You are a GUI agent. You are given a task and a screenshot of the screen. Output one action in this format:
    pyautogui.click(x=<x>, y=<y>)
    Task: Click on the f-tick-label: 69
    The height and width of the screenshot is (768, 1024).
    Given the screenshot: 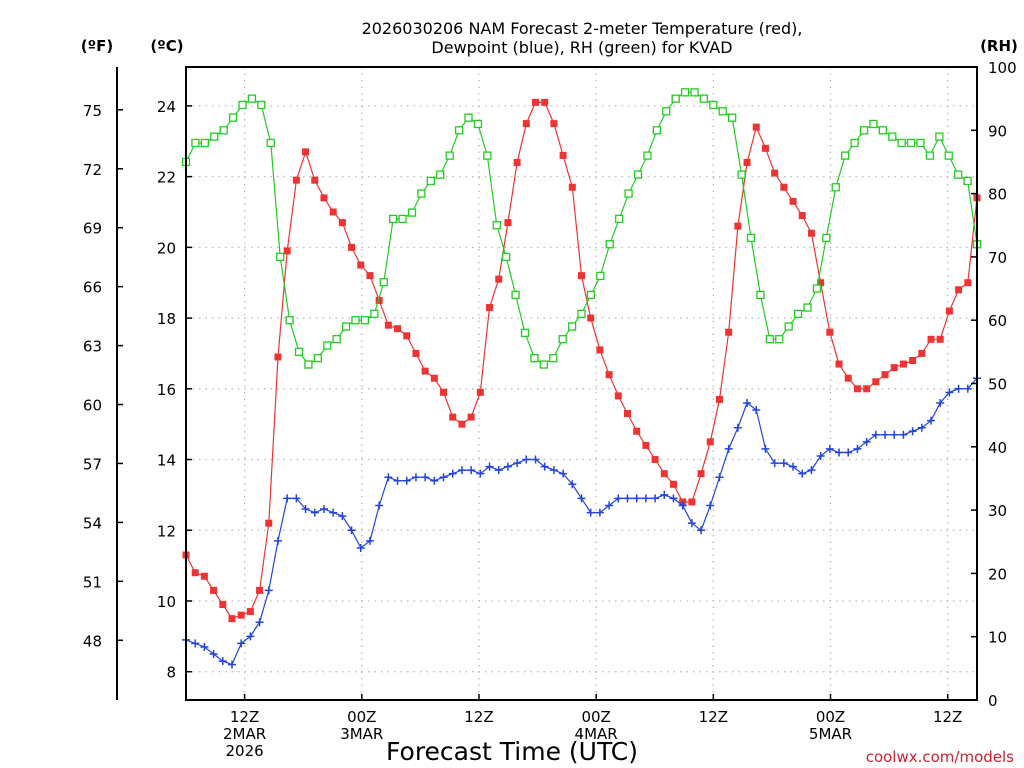 What is the action you would take?
    pyautogui.click(x=92, y=229)
    